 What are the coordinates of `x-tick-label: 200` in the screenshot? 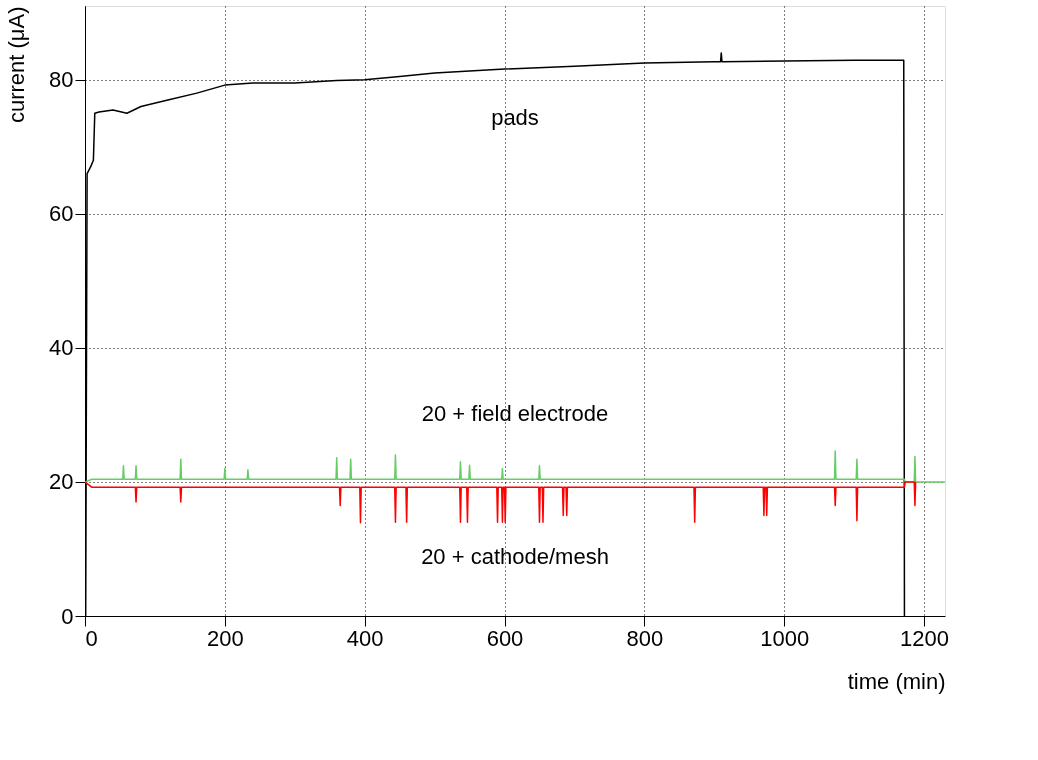 It's located at (225, 638).